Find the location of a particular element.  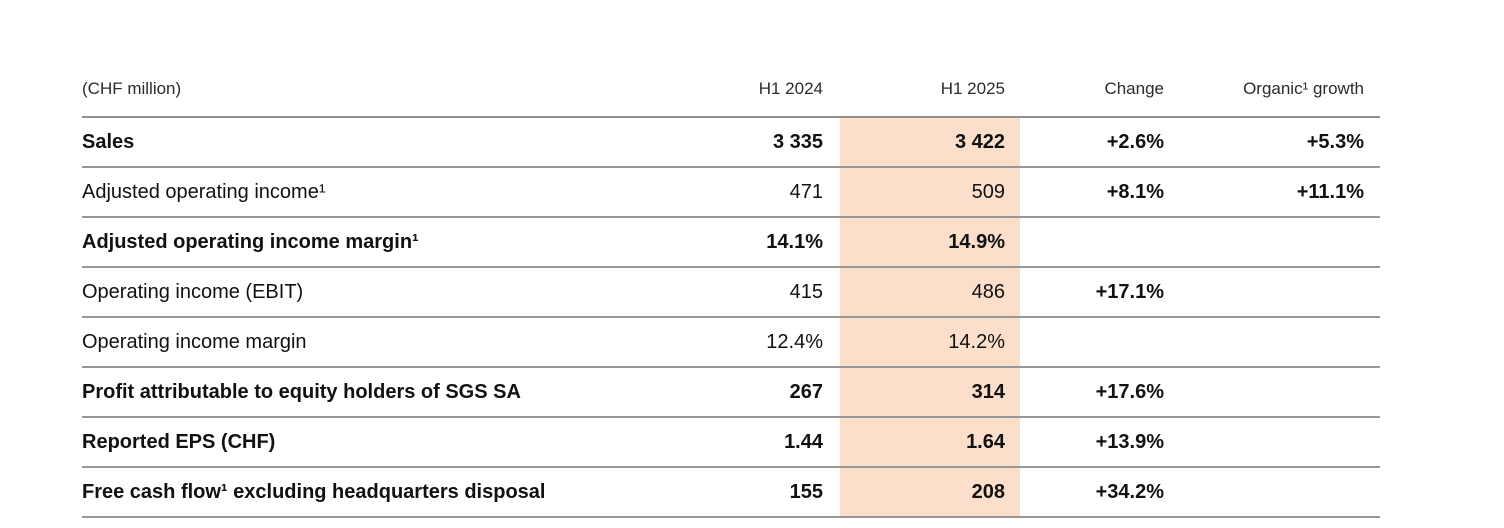

col-header-change: Change is located at coordinates (1134, 88).